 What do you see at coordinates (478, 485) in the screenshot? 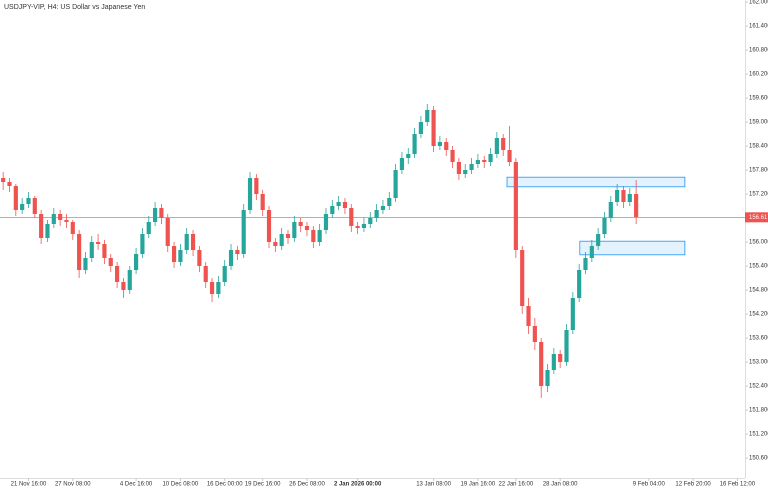
I see `x-tick-label: 19 Jan 16:00` at bounding box center [478, 485].